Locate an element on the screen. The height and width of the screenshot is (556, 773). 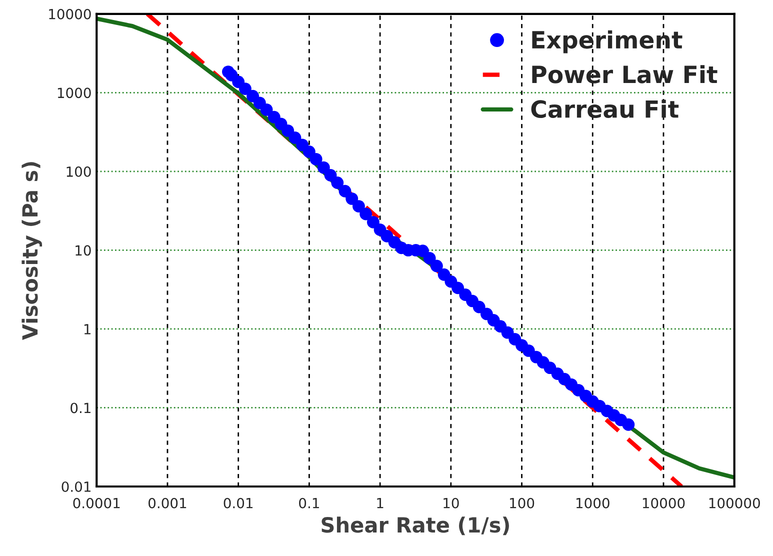
x-tick-label: 0.1 is located at coordinates (309, 503).